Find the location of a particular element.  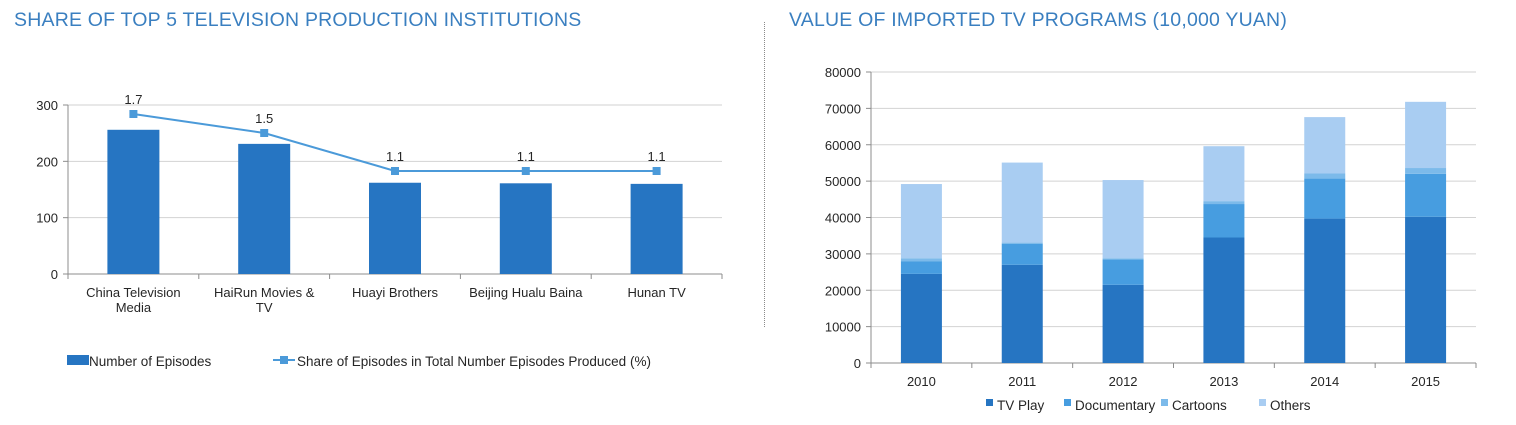

x-category-label: Huayi Brothers is located at coordinates (395, 292).